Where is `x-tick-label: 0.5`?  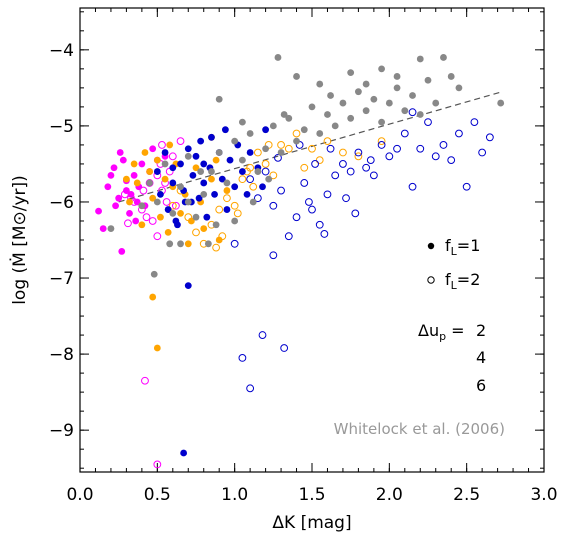
x-tick-label: 0.5 is located at coordinates (157, 495).